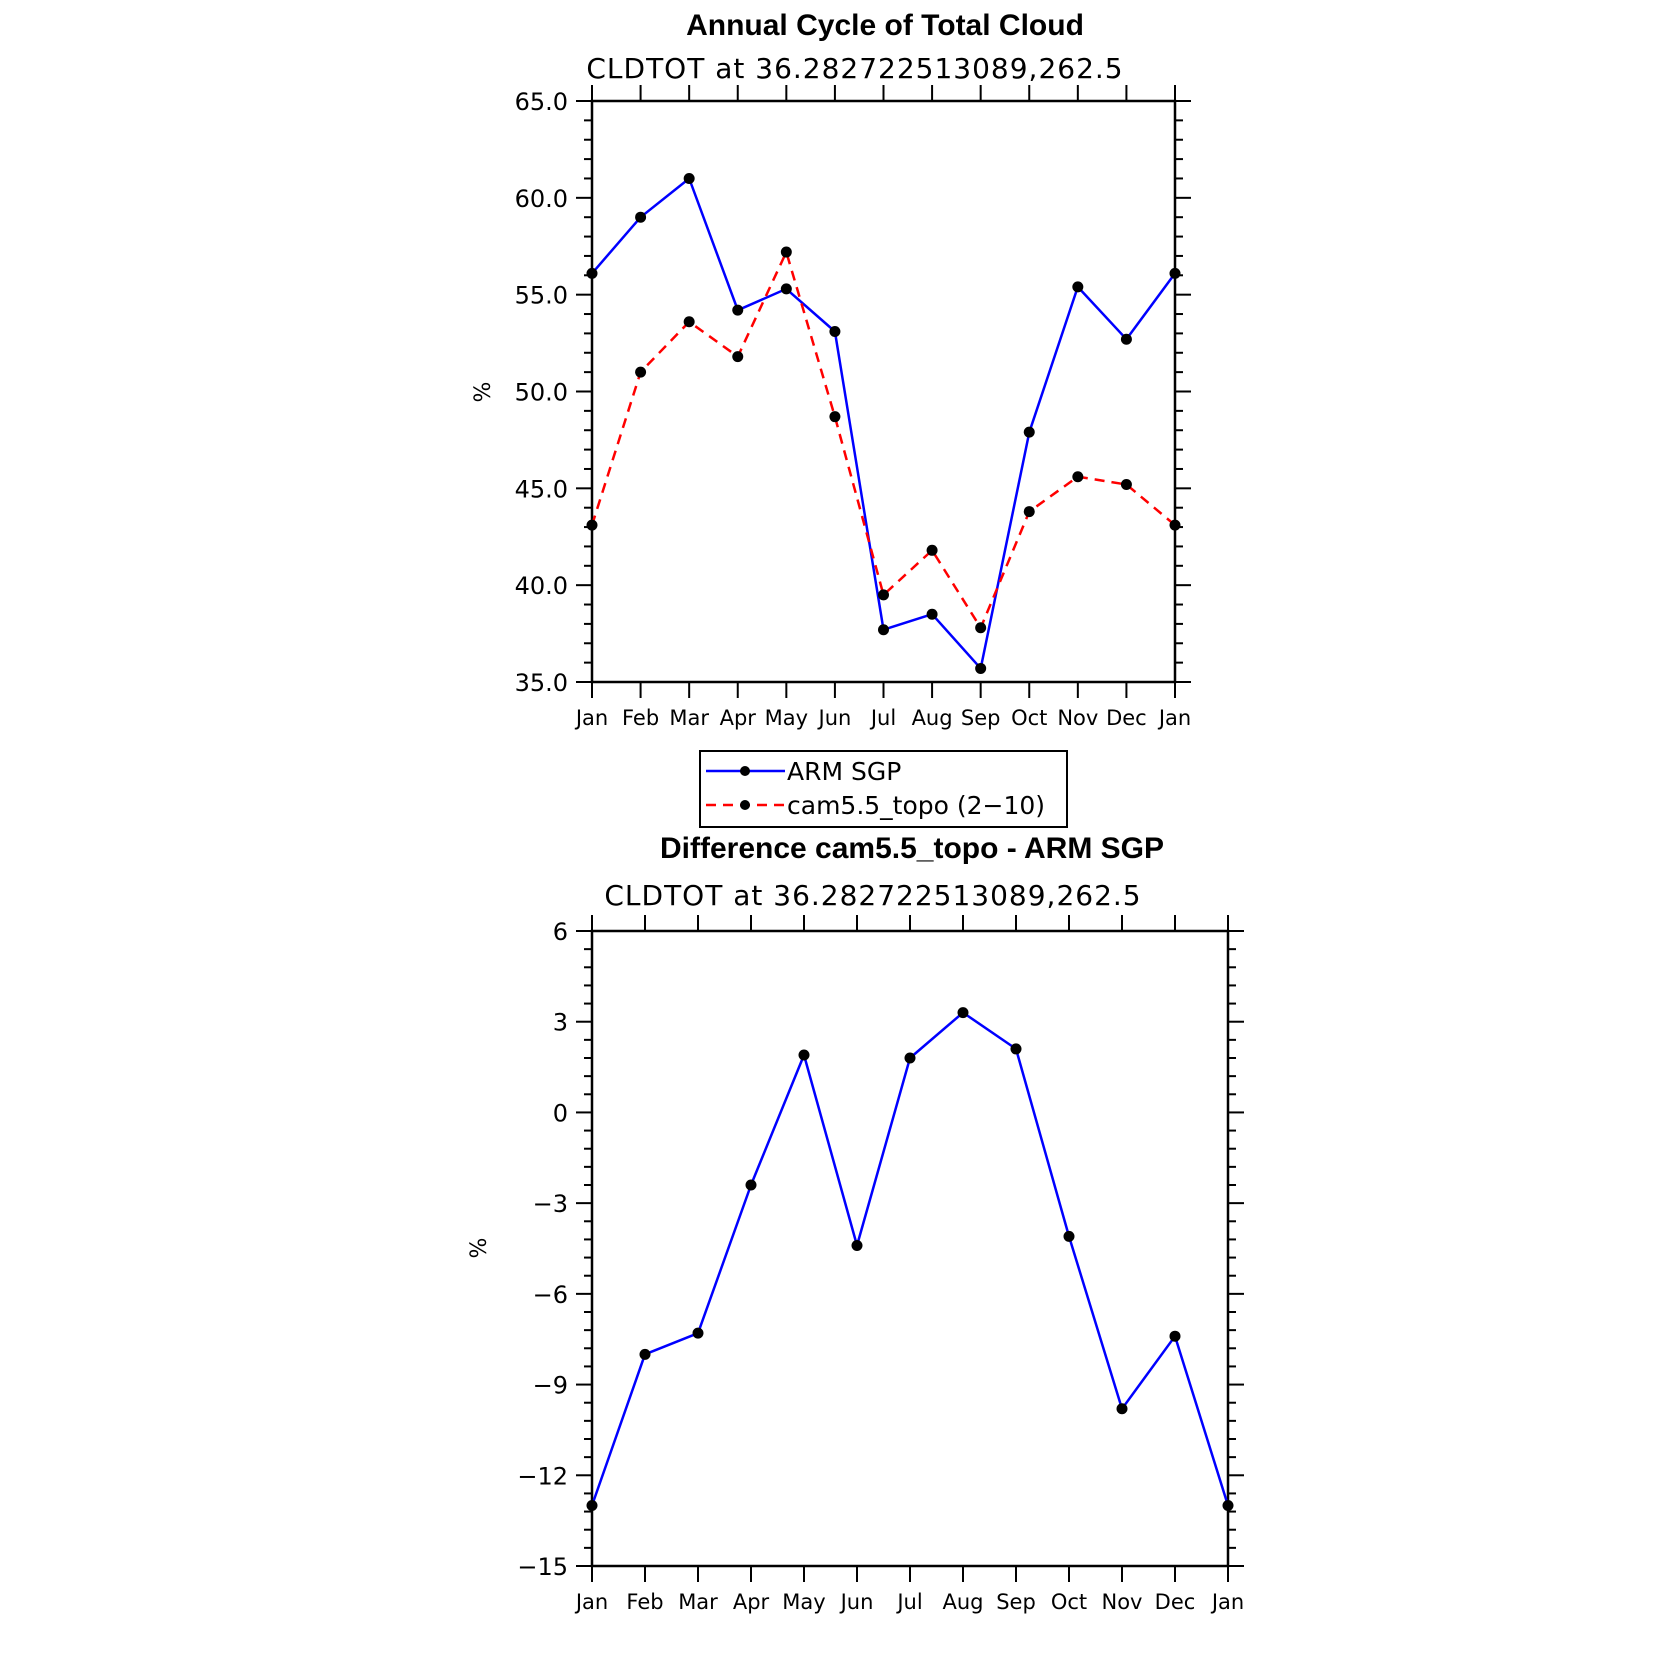 The image size is (1663, 1663). I want to click on top-chart-y-tick-label: 50.0, so click(541, 393).